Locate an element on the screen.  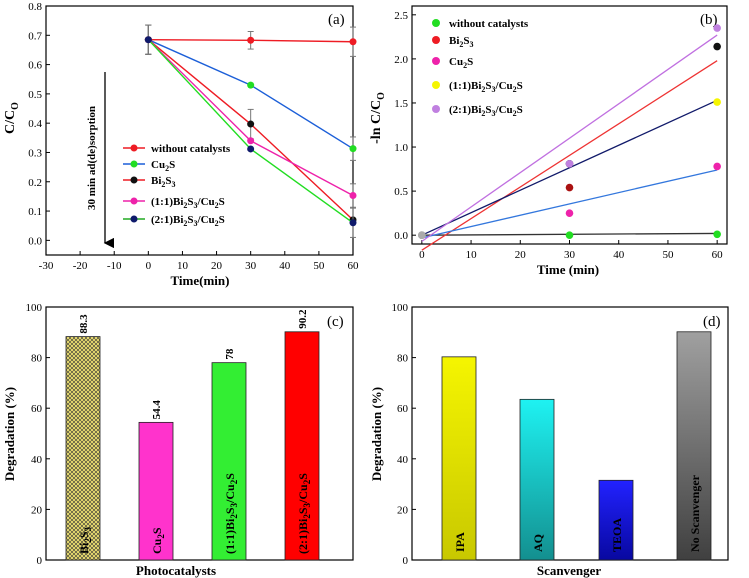
panel-b-xtick-label: 40 is located at coordinates (619, 255).